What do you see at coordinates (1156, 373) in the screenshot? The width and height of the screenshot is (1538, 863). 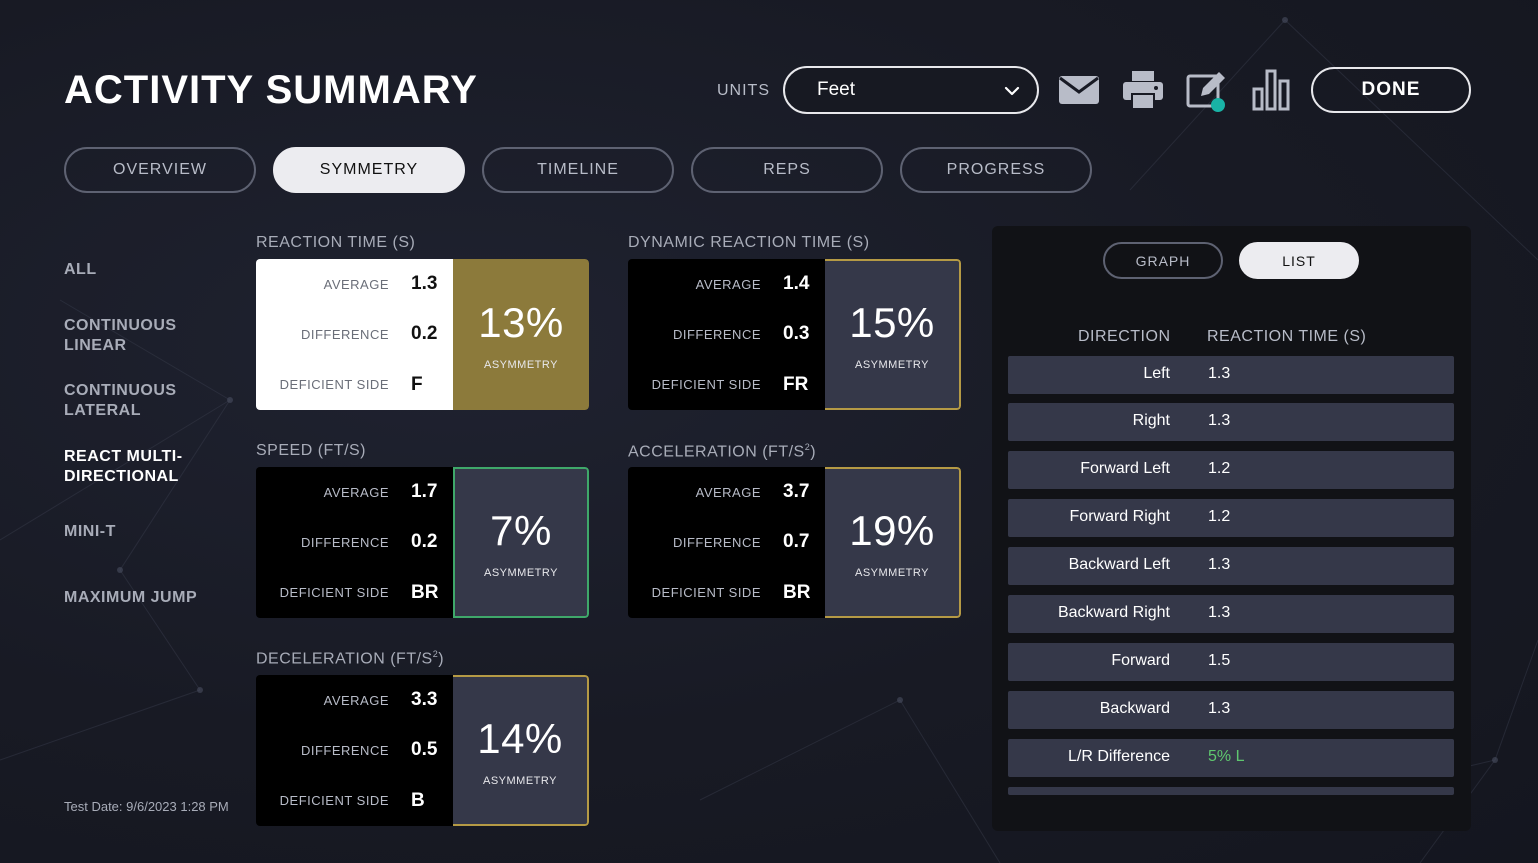 I see `row-direction: Left` at bounding box center [1156, 373].